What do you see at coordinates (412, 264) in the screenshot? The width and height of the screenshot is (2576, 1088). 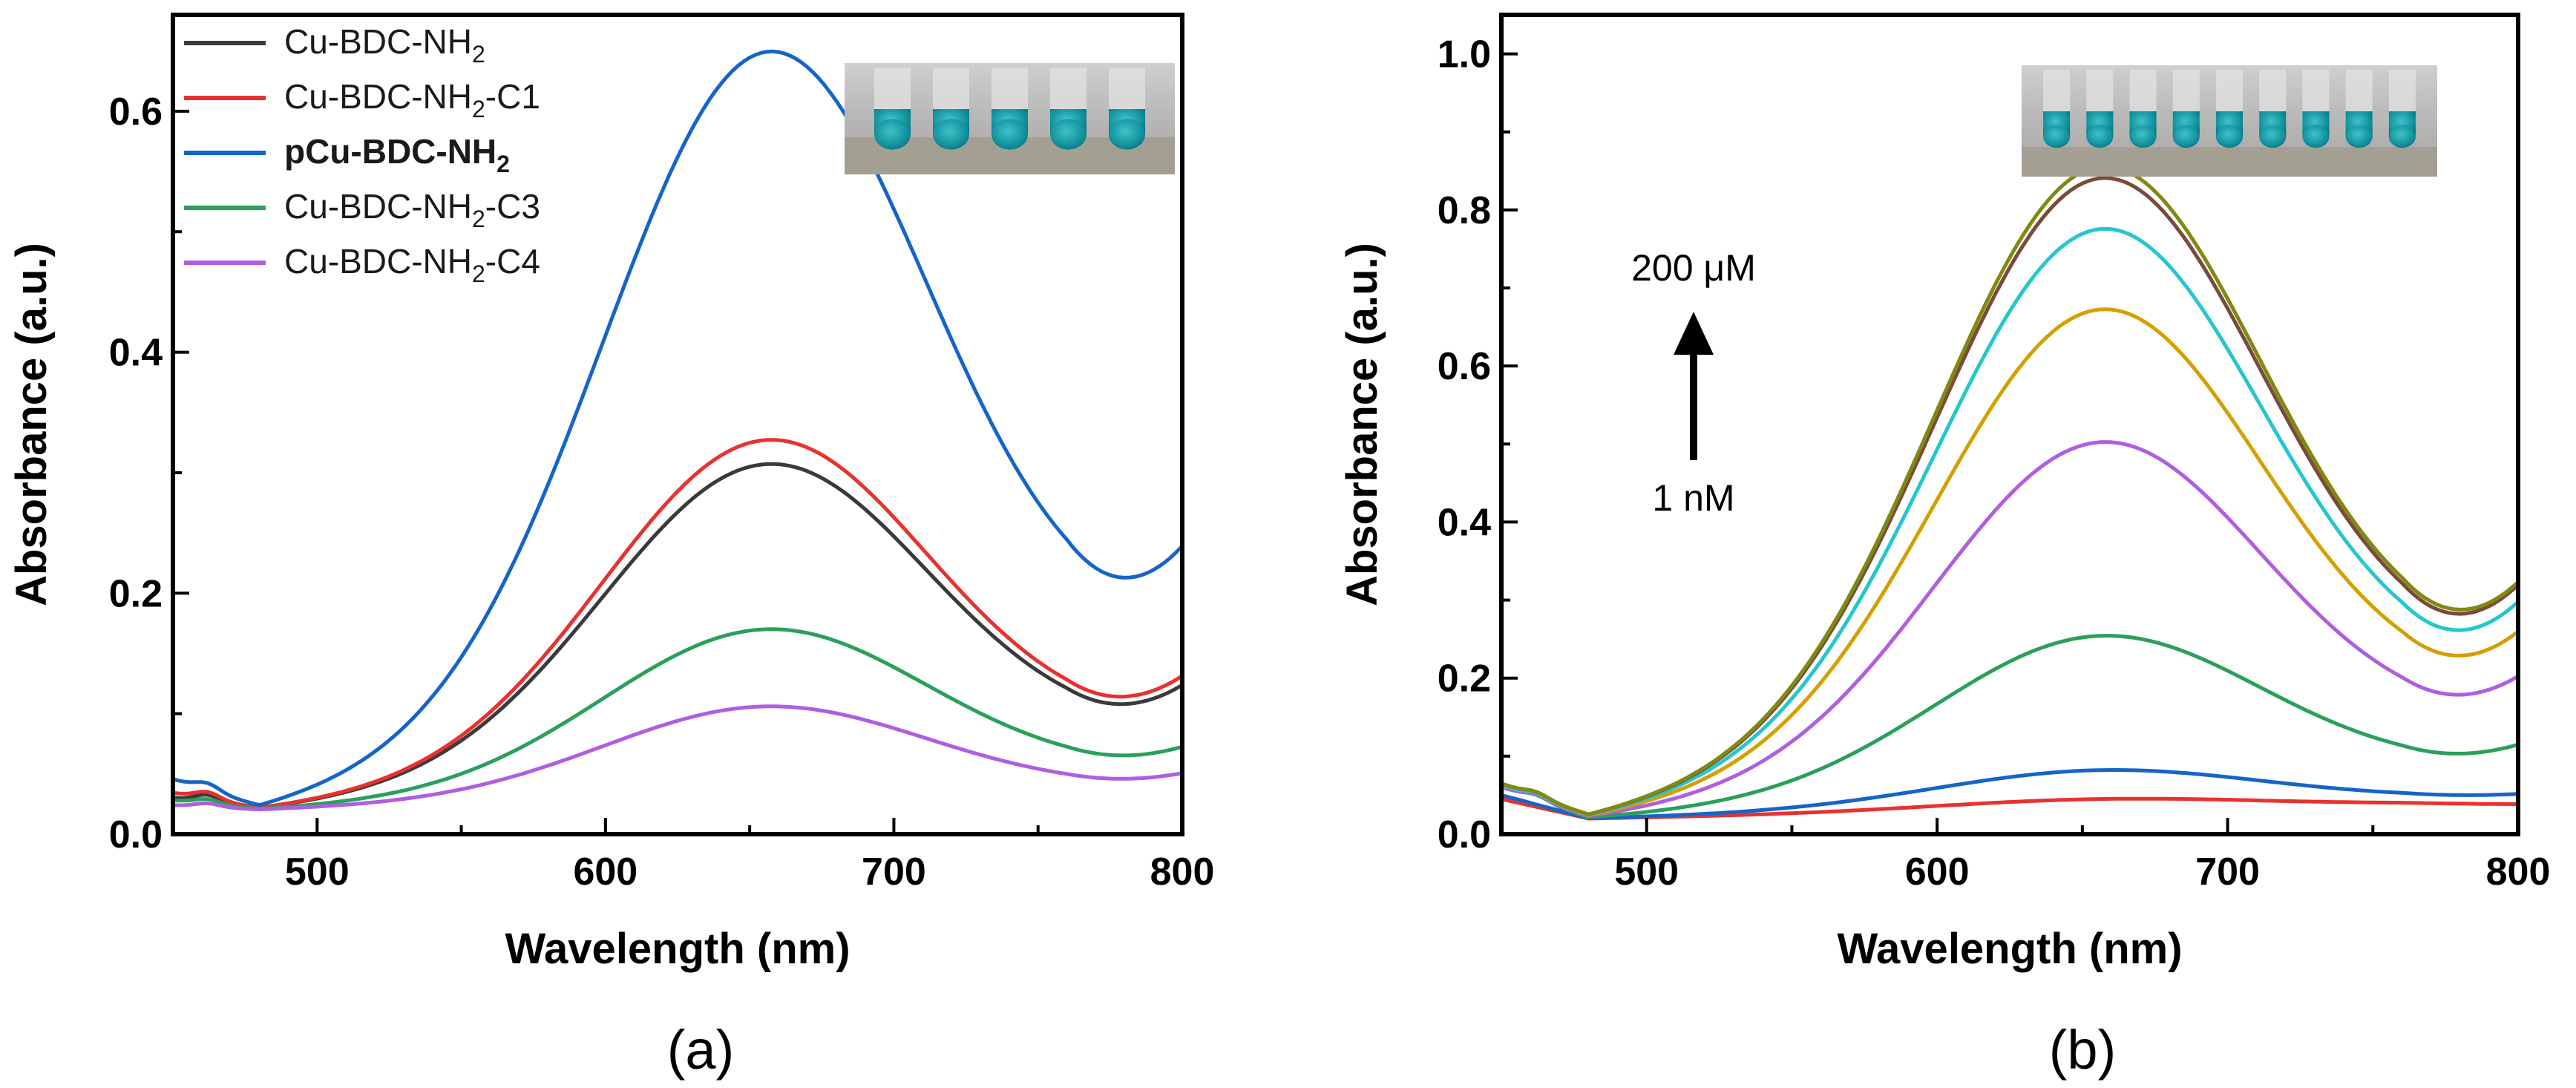 I see `legend-label: Cu-BDC-NH2-C4` at bounding box center [412, 264].